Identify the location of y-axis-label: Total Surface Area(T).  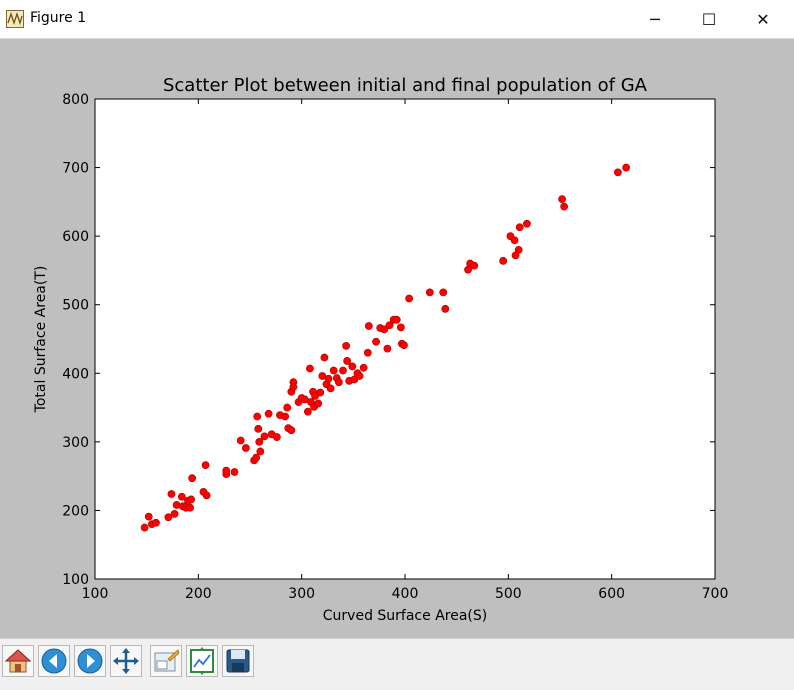
(41, 340).